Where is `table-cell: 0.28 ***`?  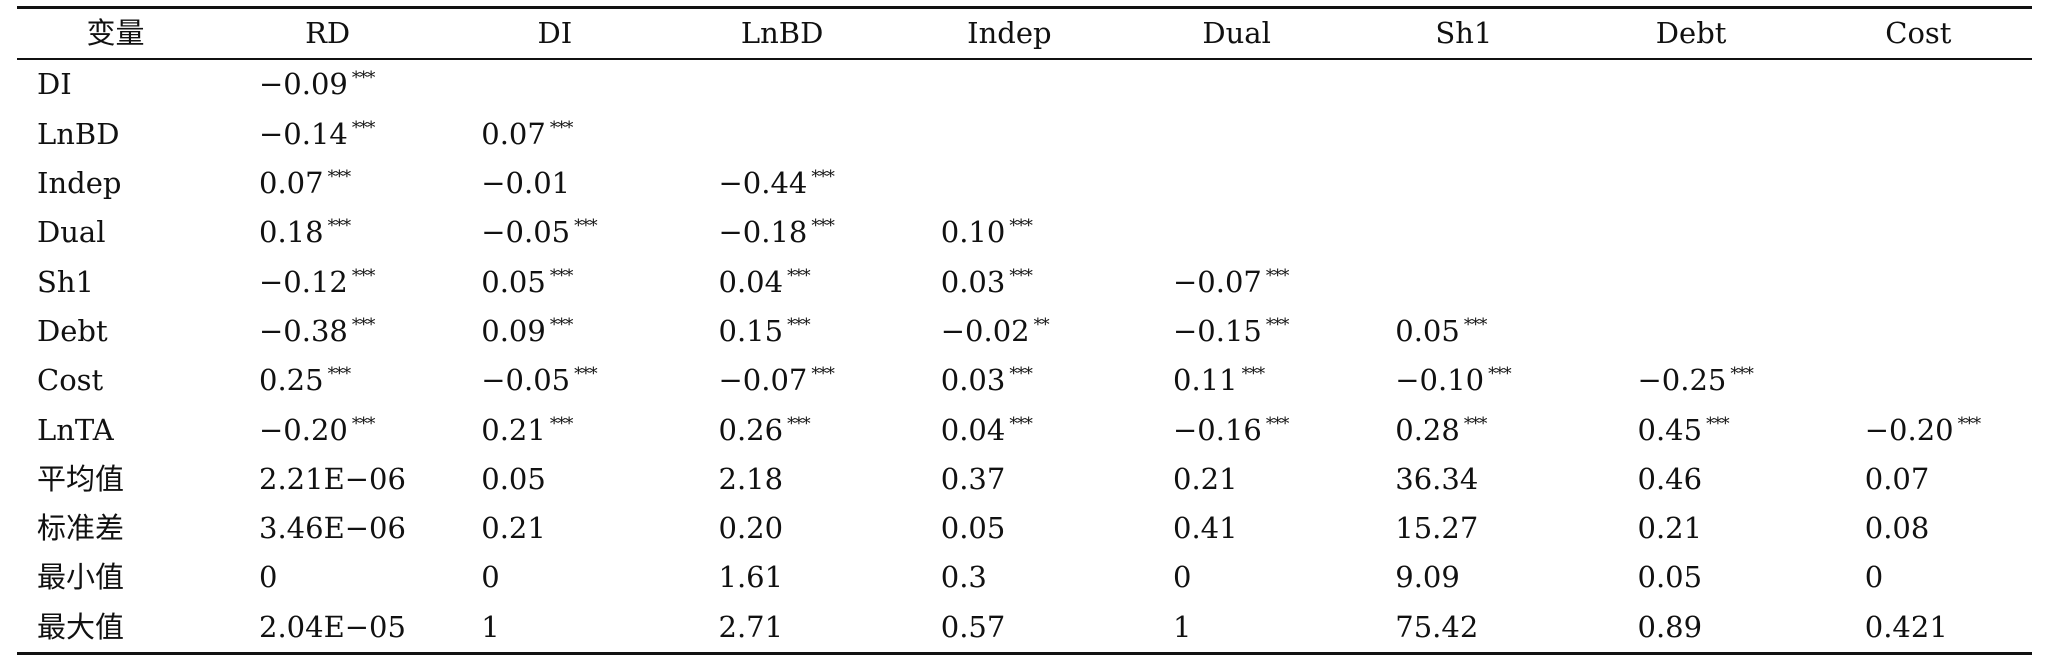 table-cell: 0.28 *** is located at coordinates (1463, 429).